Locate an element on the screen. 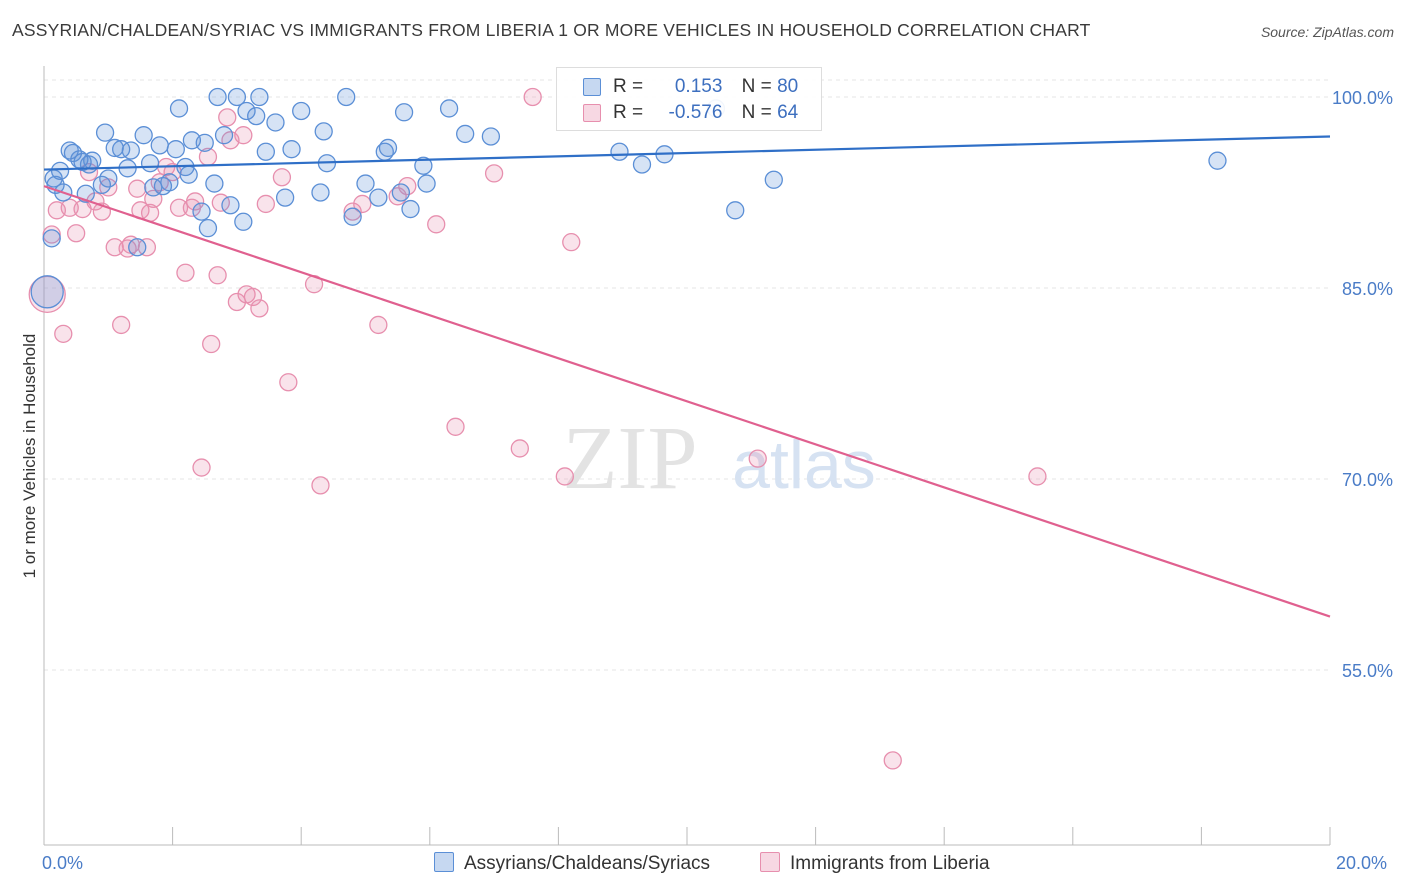  bottom-legend-assyrian: Assyrians/Chaldeans/Syriacs is located at coordinates (572, 863).